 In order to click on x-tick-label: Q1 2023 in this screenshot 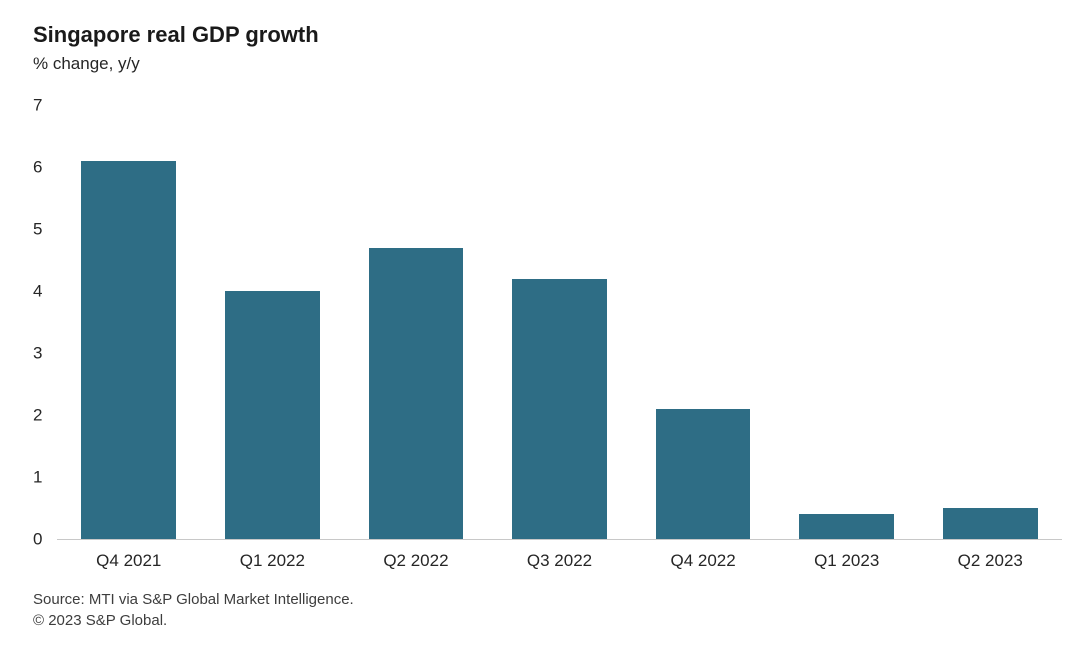, I will do `click(847, 560)`.